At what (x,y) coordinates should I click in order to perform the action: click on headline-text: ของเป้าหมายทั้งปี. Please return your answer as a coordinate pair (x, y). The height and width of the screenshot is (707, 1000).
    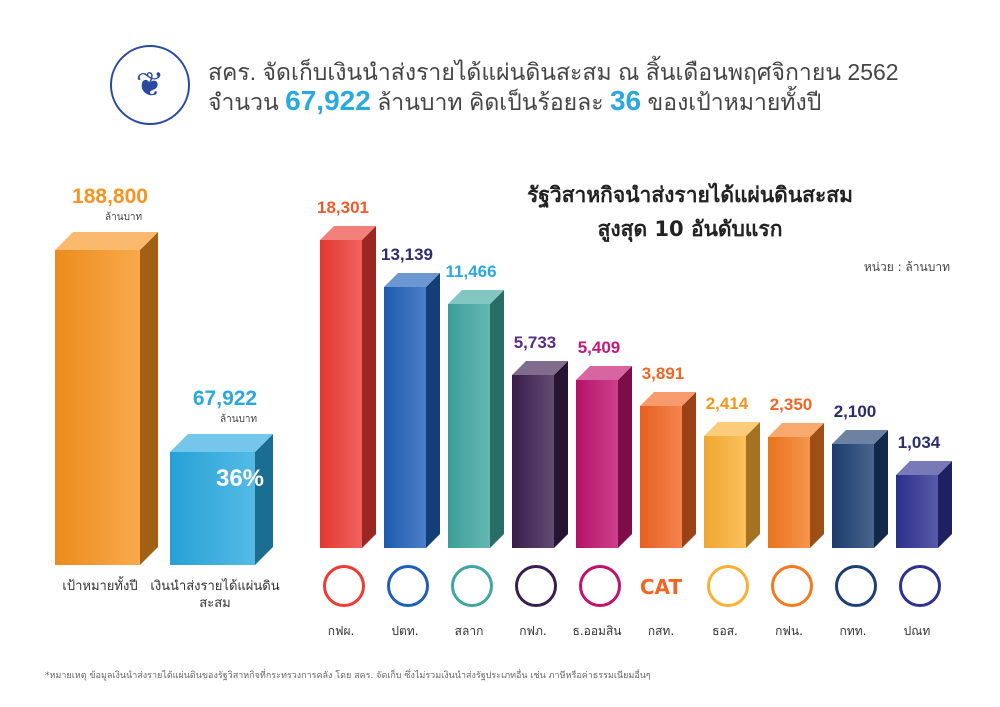
    Looking at the image, I should click on (734, 102).